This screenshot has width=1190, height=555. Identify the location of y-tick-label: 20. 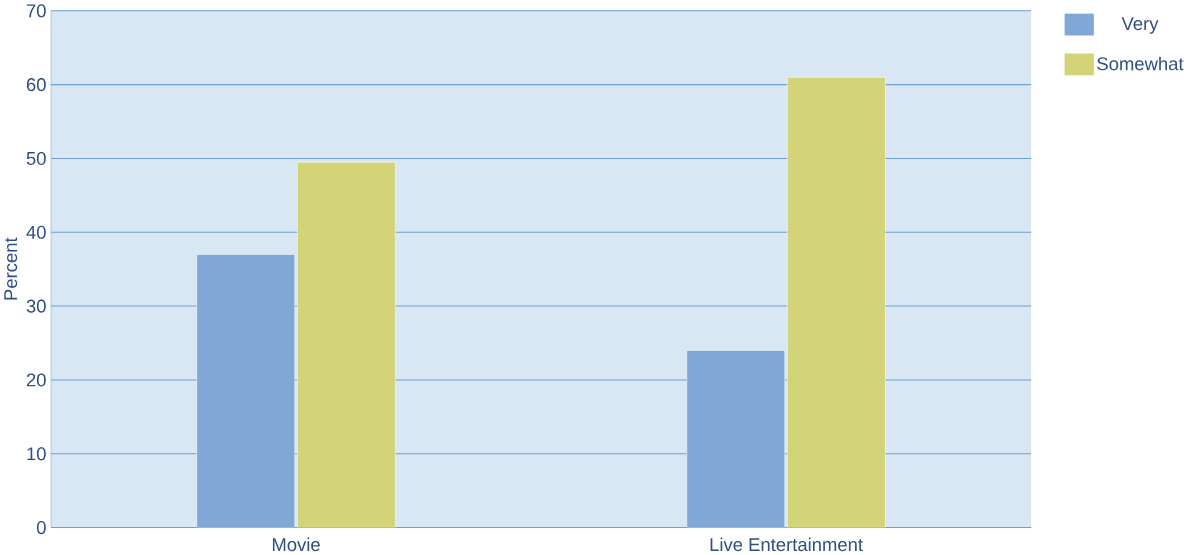
(36, 380).